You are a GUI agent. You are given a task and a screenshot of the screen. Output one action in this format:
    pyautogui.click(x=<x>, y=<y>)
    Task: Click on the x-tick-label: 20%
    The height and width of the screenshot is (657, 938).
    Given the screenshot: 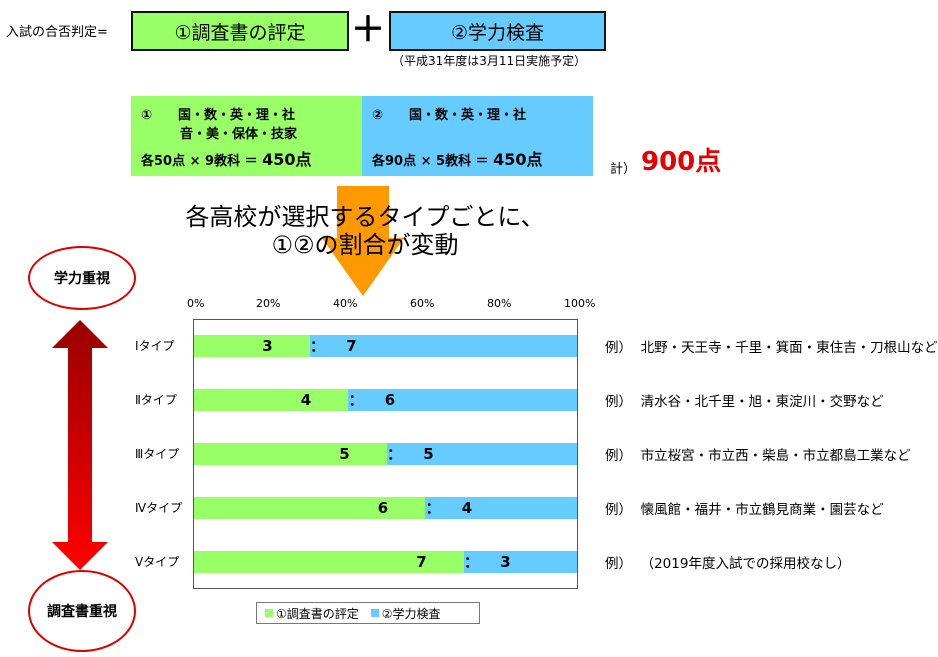 What is the action you would take?
    pyautogui.click(x=268, y=303)
    